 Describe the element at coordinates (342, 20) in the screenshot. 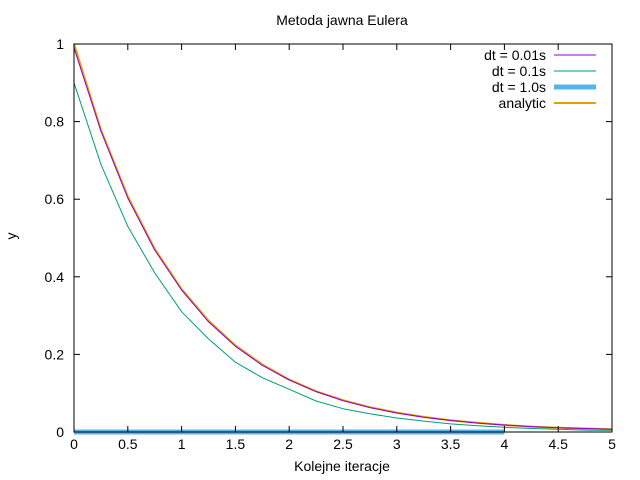

I see `chart-title: Metoda jawna Eulera` at that location.